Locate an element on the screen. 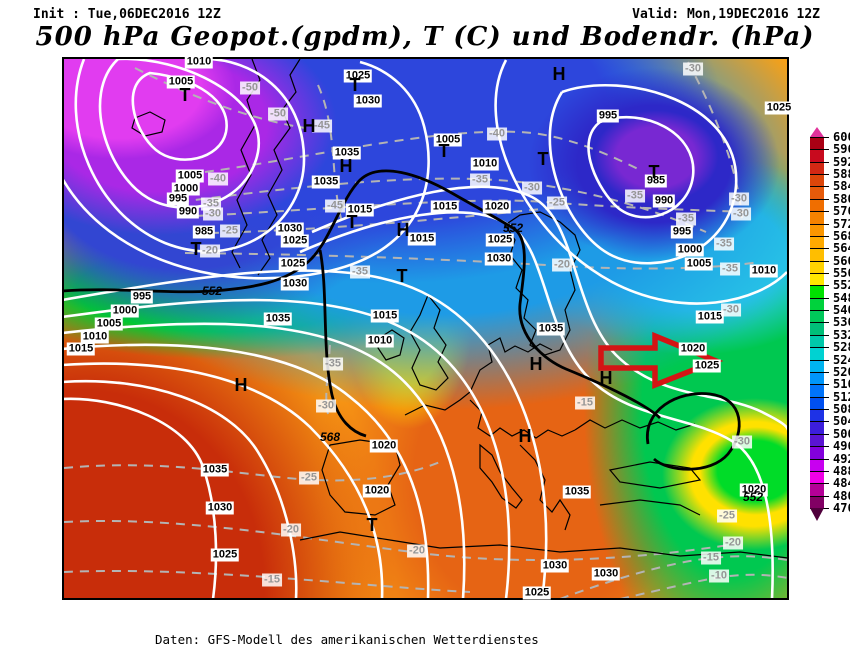  colorbar-label: 564 is located at coordinates (841, 248).